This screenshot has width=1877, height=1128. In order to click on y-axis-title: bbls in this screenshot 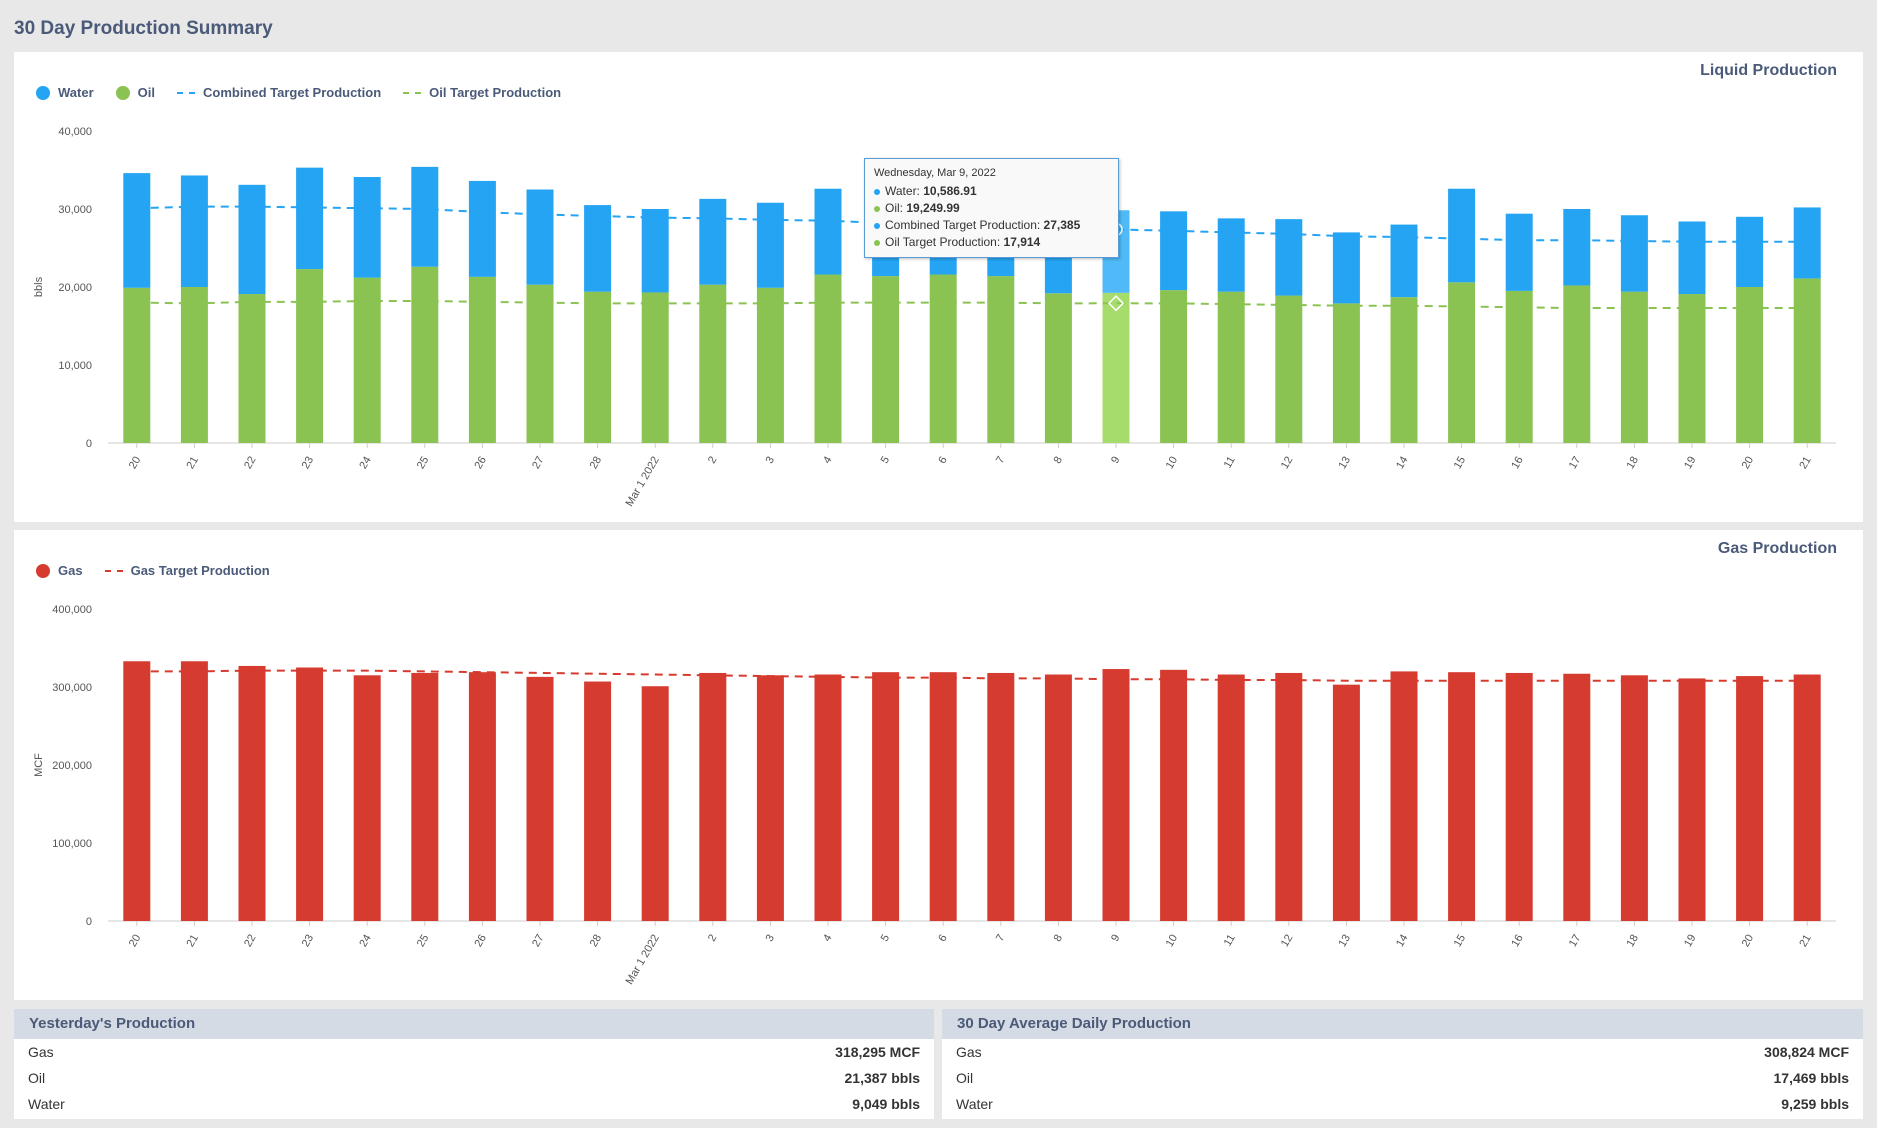, I will do `click(39, 286)`.